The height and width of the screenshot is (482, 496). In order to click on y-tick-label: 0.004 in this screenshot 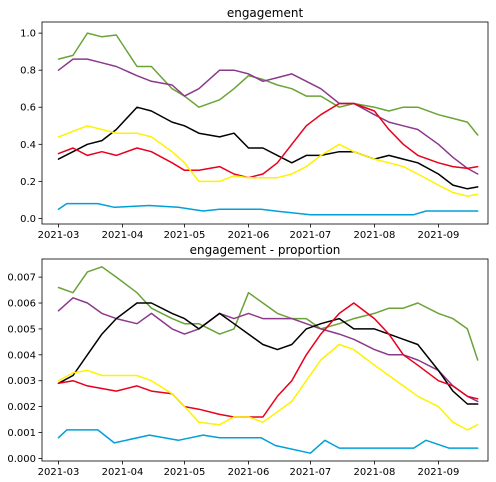, I will do `click(21, 355)`.